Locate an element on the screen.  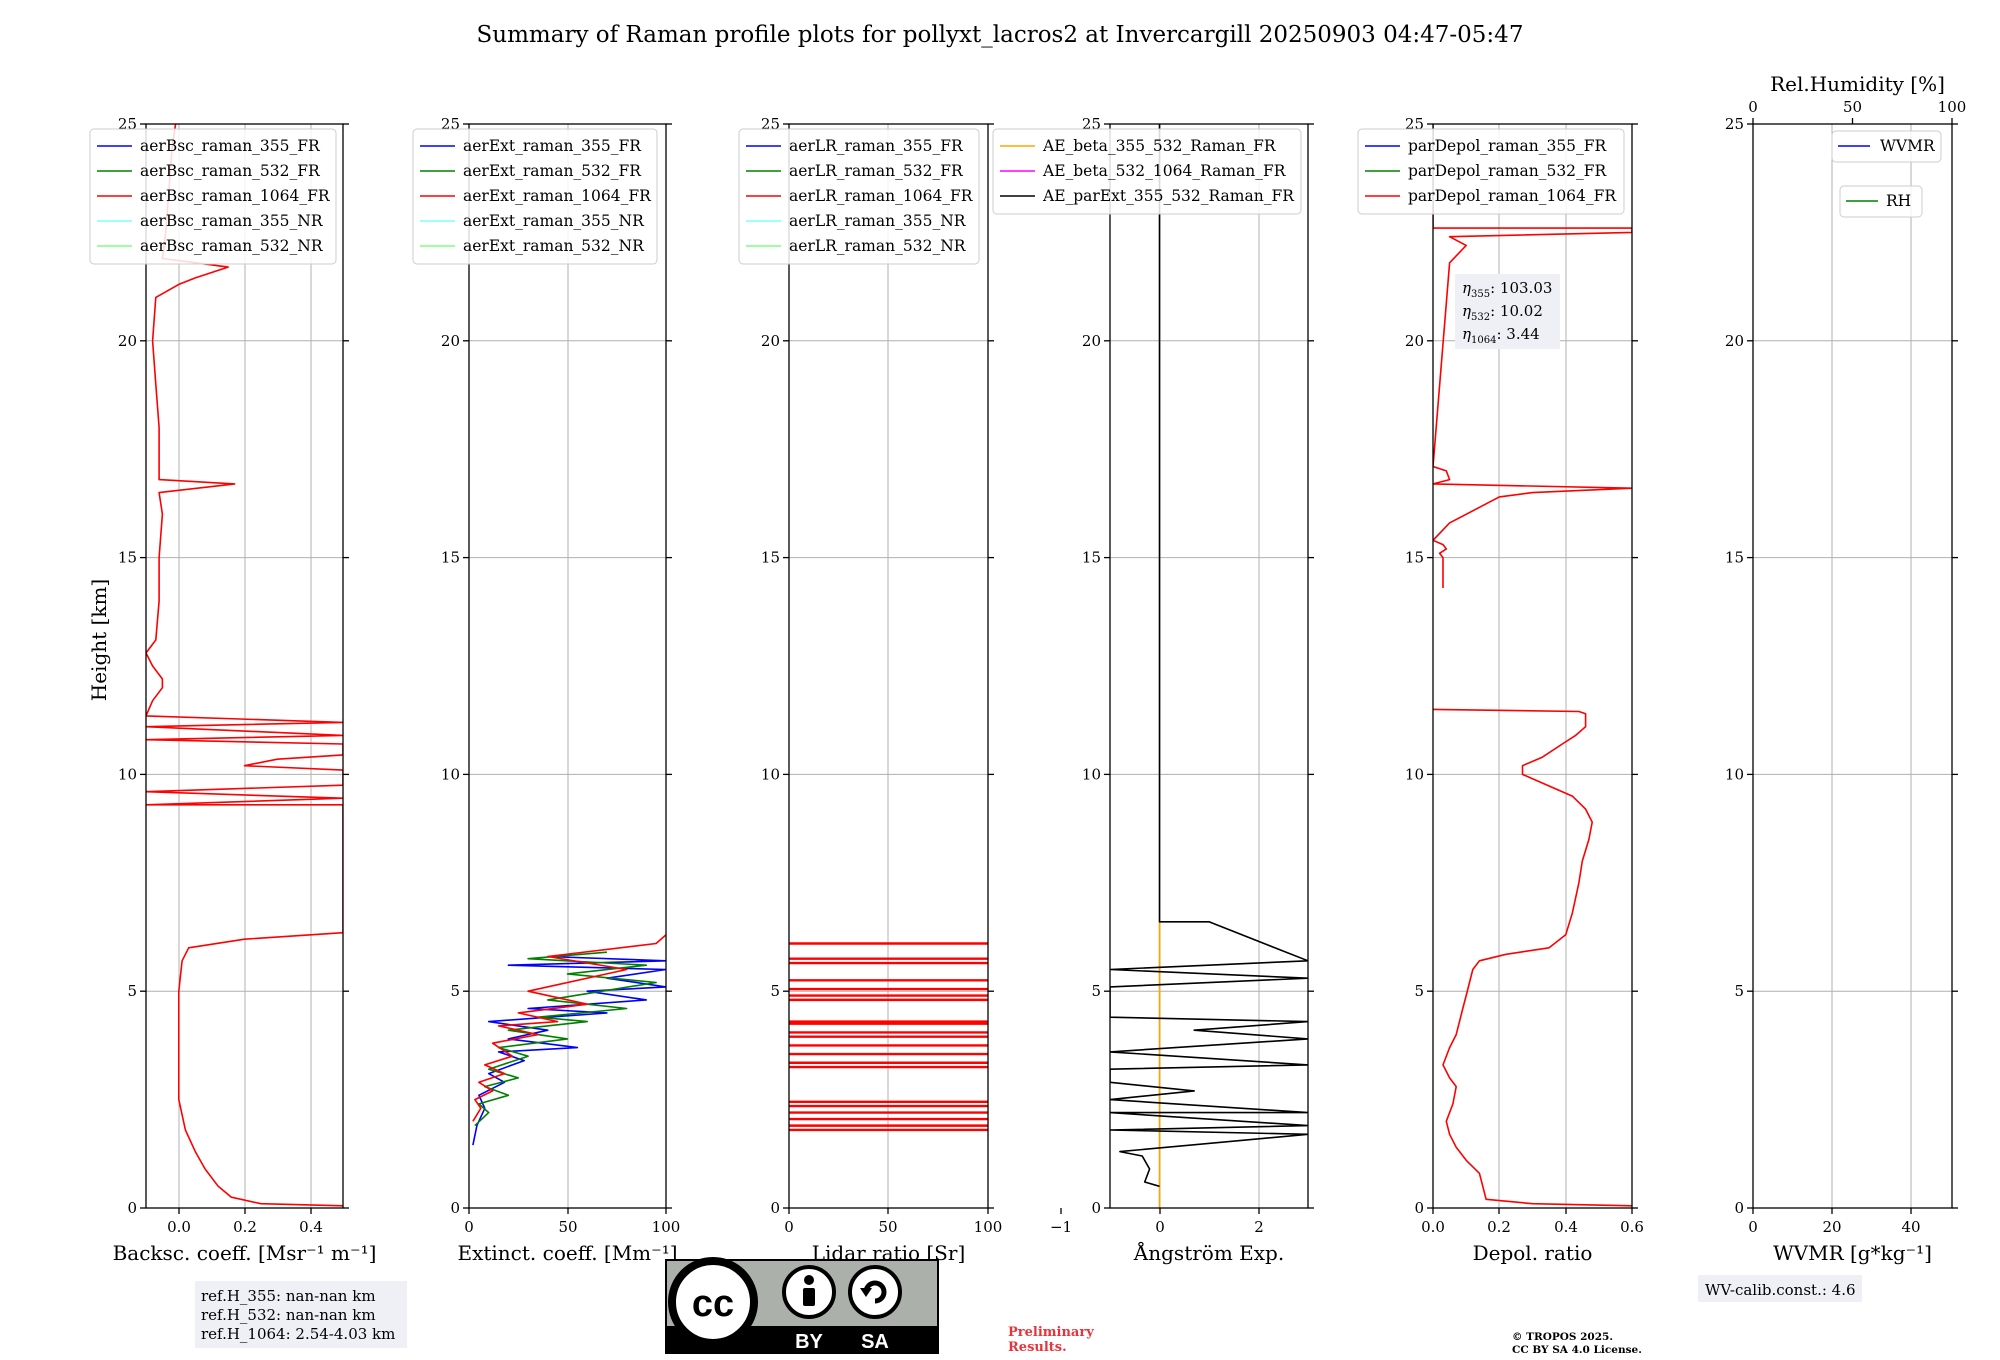
legend-entry: aerExt_raman_355_FR is located at coordinates (552, 146).